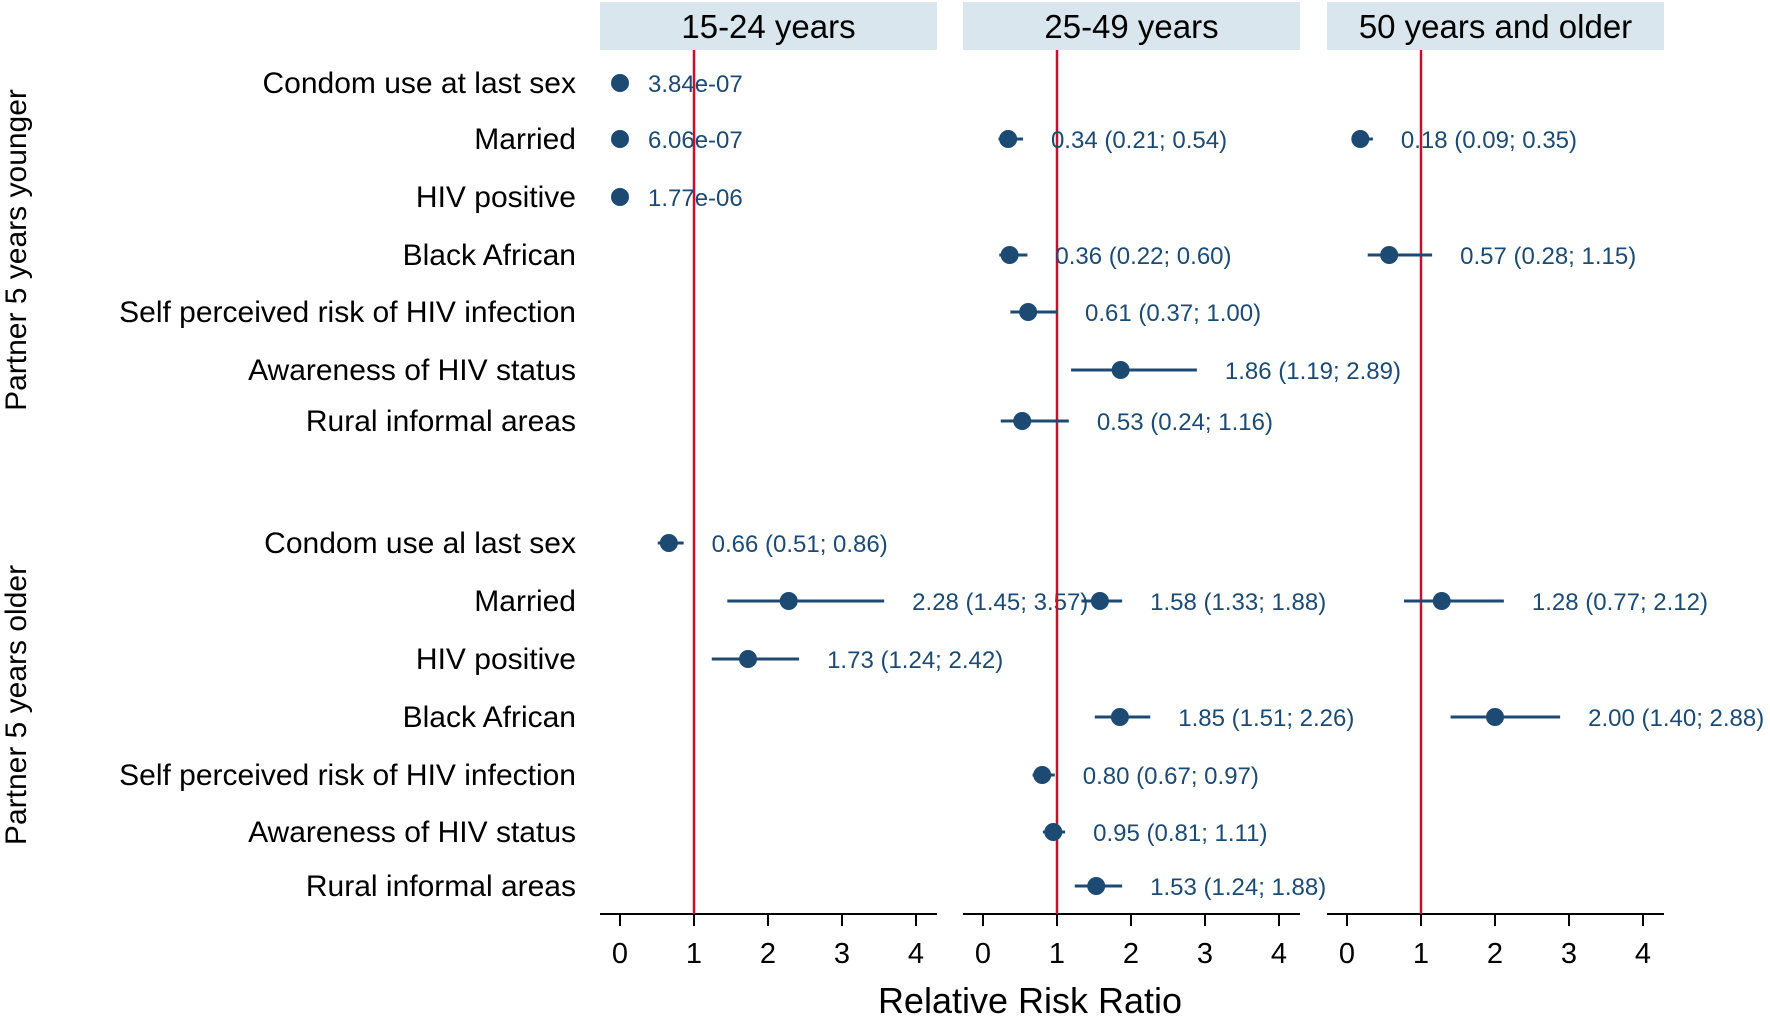 The height and width of the screenshot is (1021, 1770). What do you see at coordinates (1171, 776) in the screenshot?
I see `estimate-label-1-1-4: 0.80 (0.67; 0.97)` at bounding box center [1171, 776].